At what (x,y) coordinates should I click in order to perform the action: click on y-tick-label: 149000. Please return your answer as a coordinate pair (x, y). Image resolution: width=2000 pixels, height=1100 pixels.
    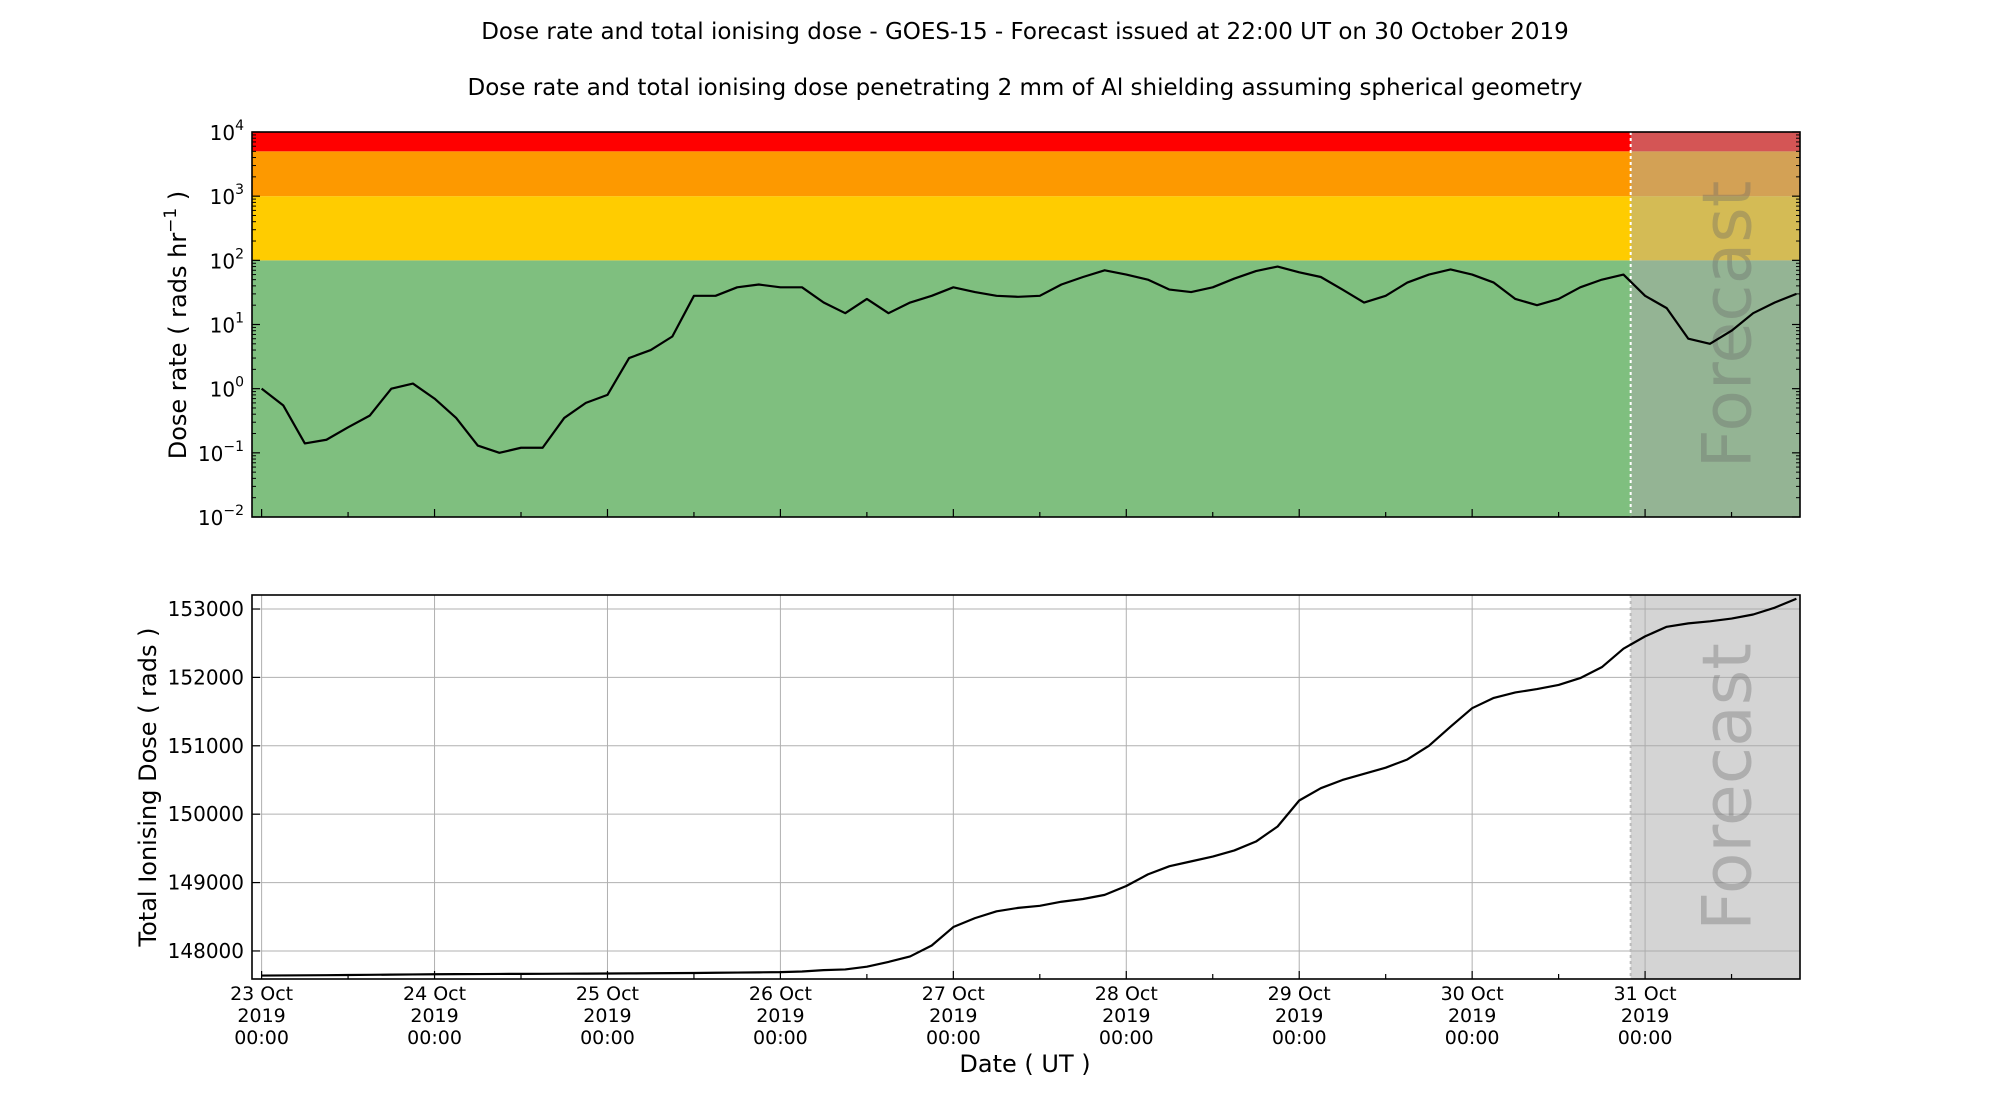
    Looking at the image, I should click on (206, 883).